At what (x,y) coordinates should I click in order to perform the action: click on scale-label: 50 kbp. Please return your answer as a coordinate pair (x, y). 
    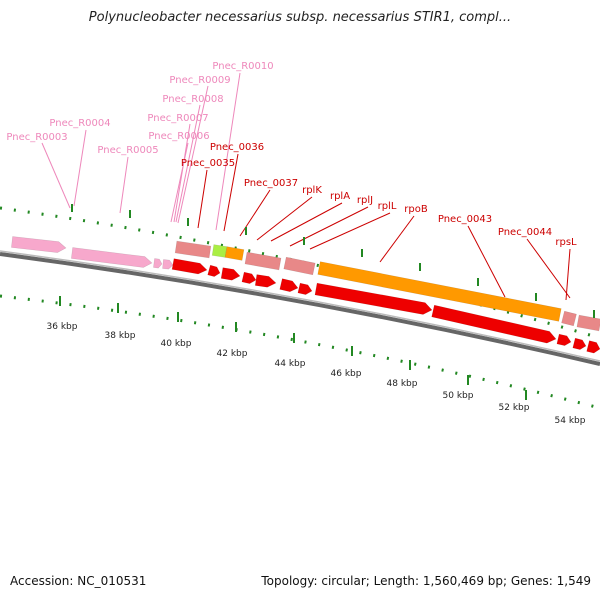
    Looking at the image, I should click on (458, 396).